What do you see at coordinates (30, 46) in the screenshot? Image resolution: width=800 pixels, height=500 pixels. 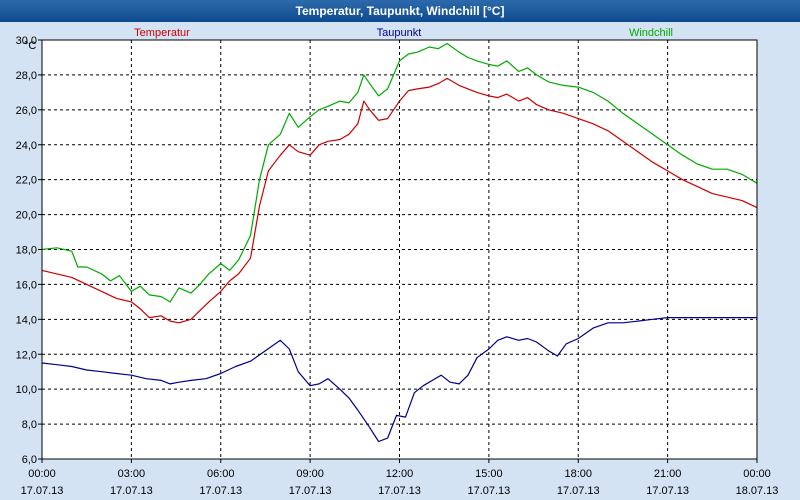 I see `y-axis-unit: °C` at bounding box center [30, 46].